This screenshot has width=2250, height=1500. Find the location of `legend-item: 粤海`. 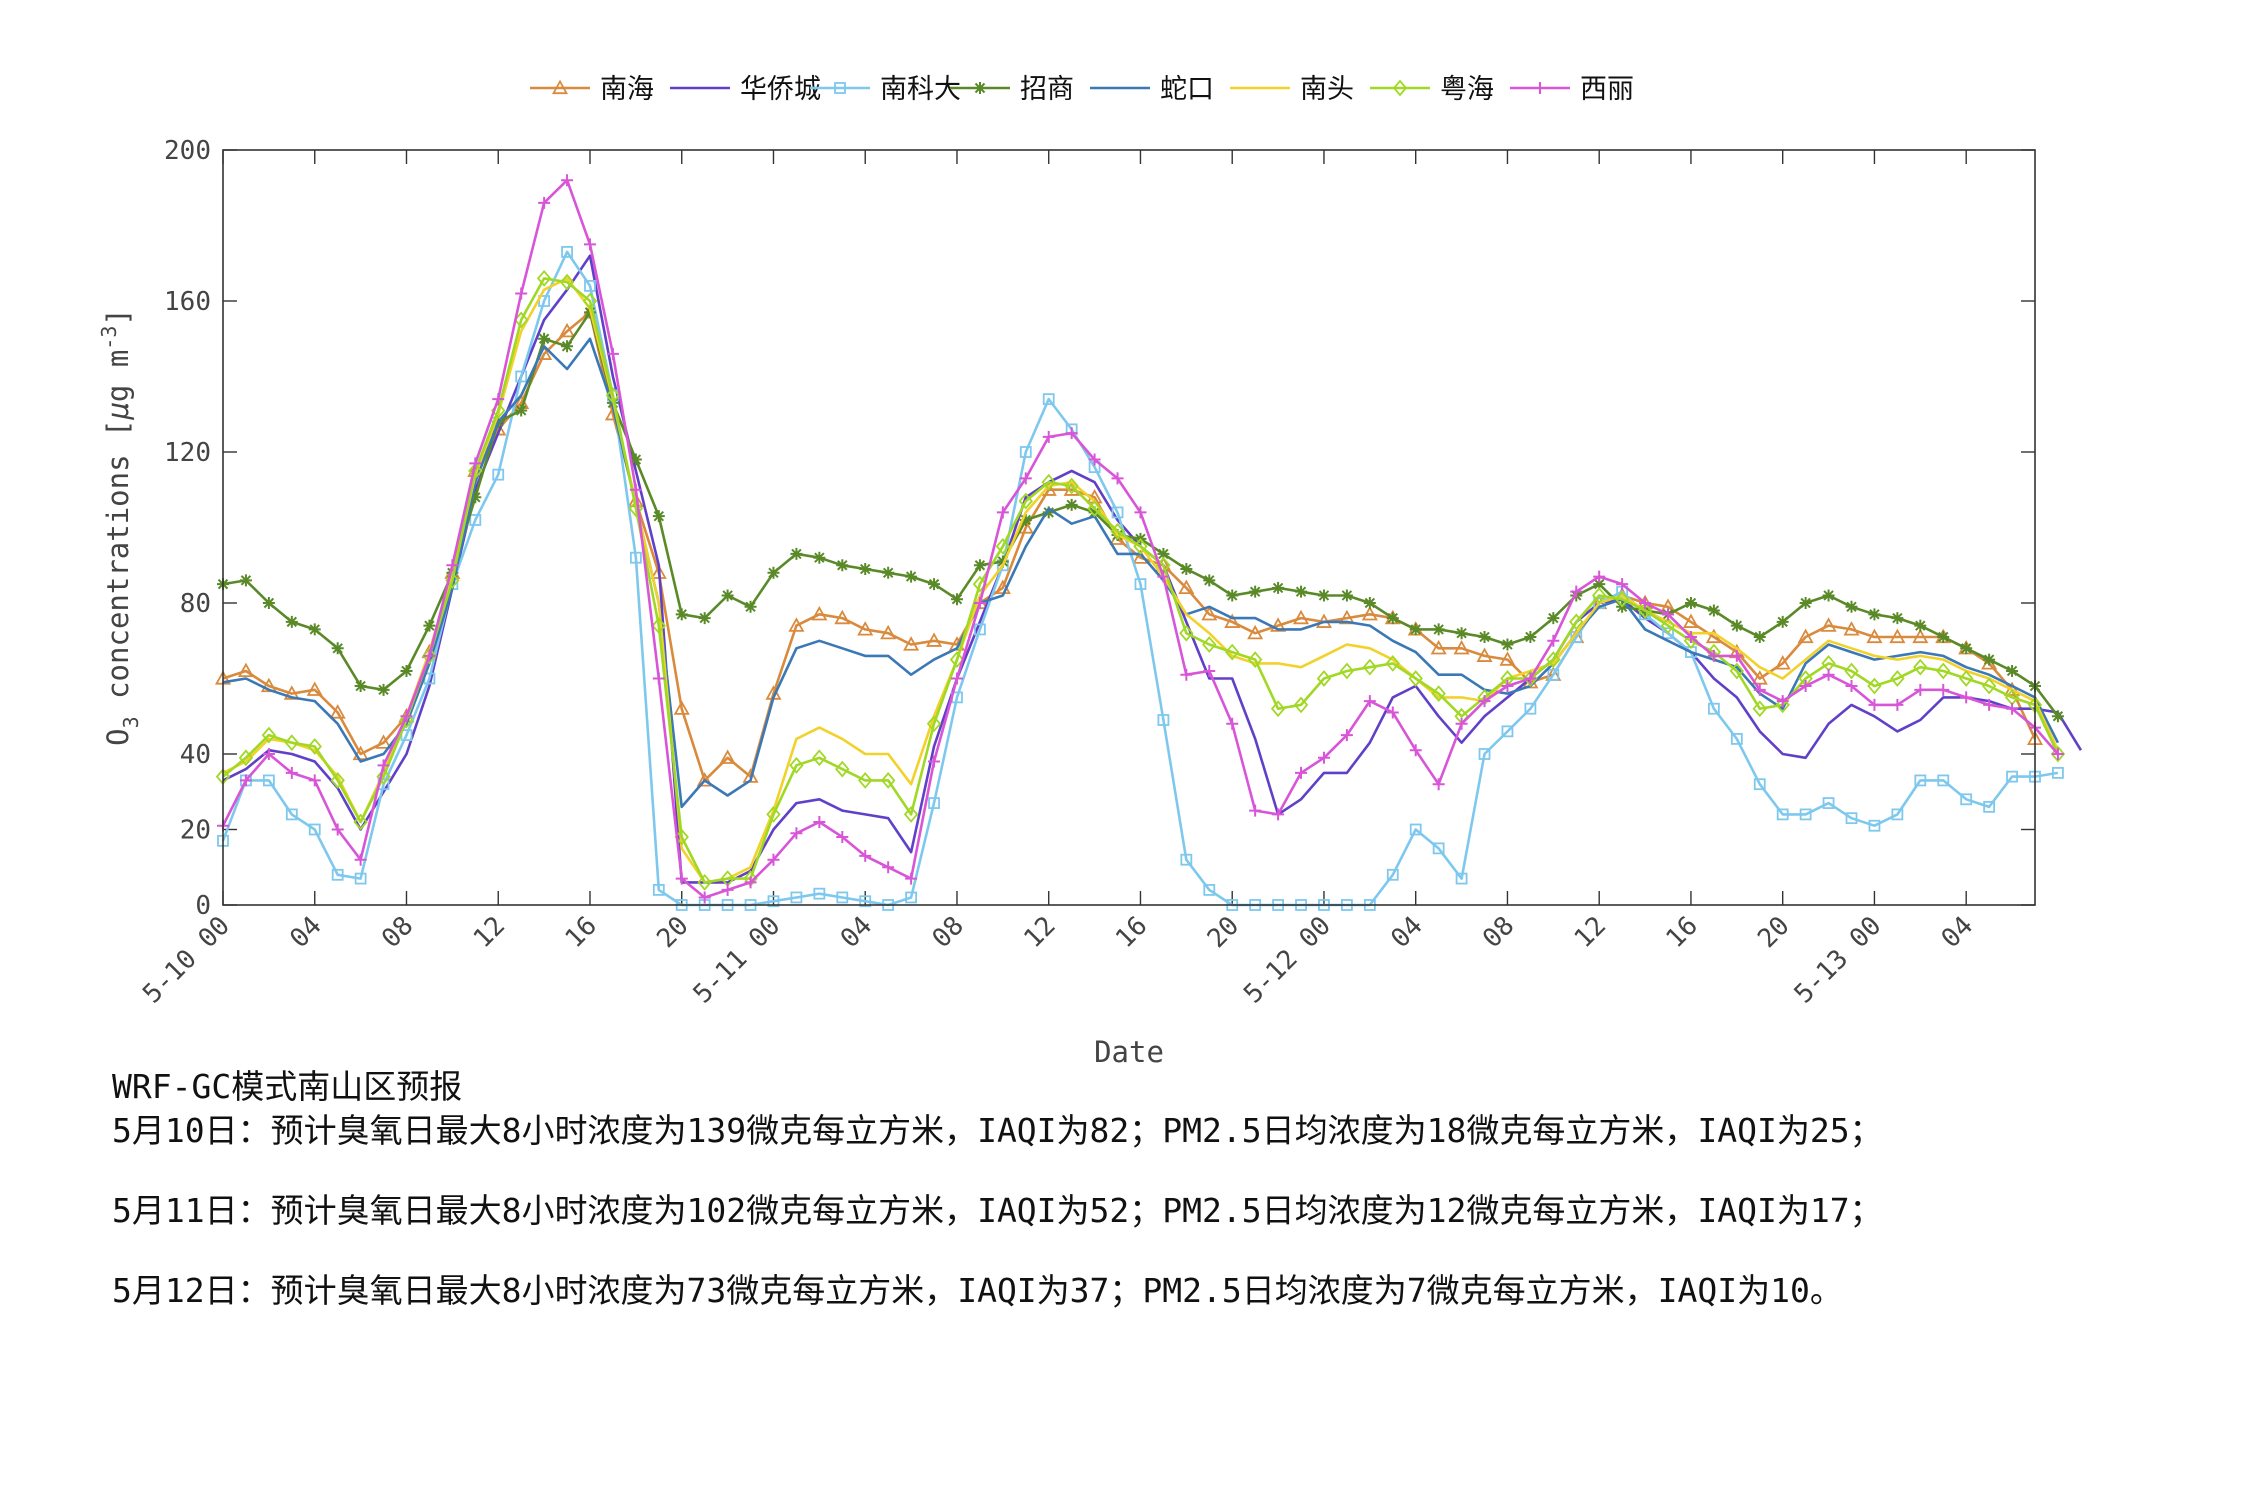

legend-item: 粤海 is located at coordinates (1432, 89).